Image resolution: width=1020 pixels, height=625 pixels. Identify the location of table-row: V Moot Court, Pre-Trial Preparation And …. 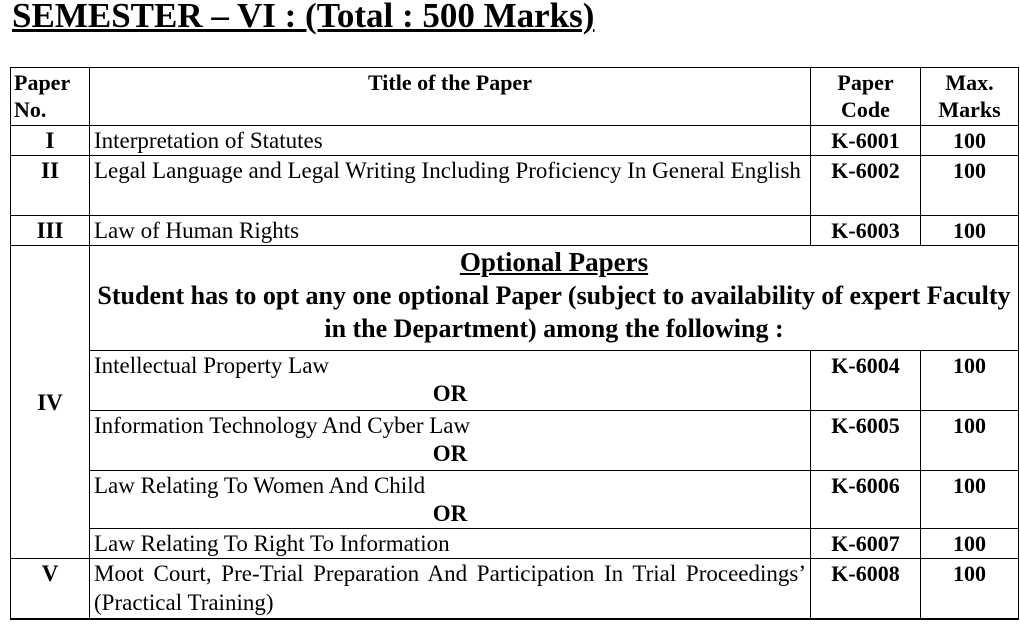
(514, 589).